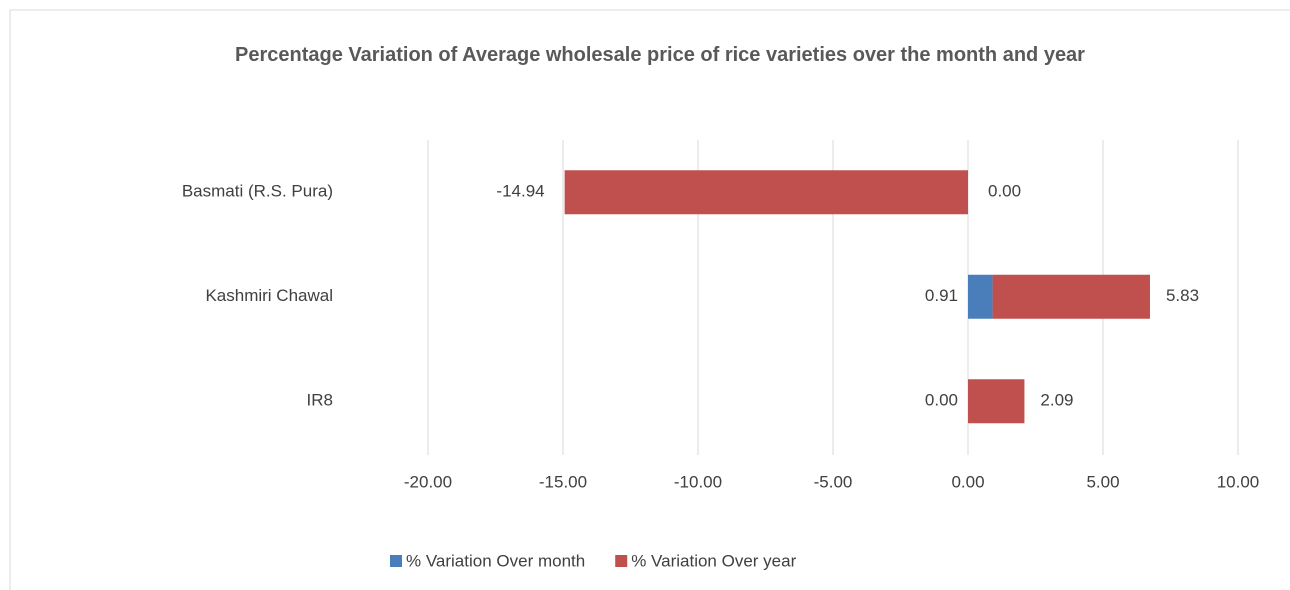 The image size is (1290, 590). What do you see at coordinates (1056, 400) in the screenshot?
I see `data-label: 2.09` at bounding box center [1056, 400].